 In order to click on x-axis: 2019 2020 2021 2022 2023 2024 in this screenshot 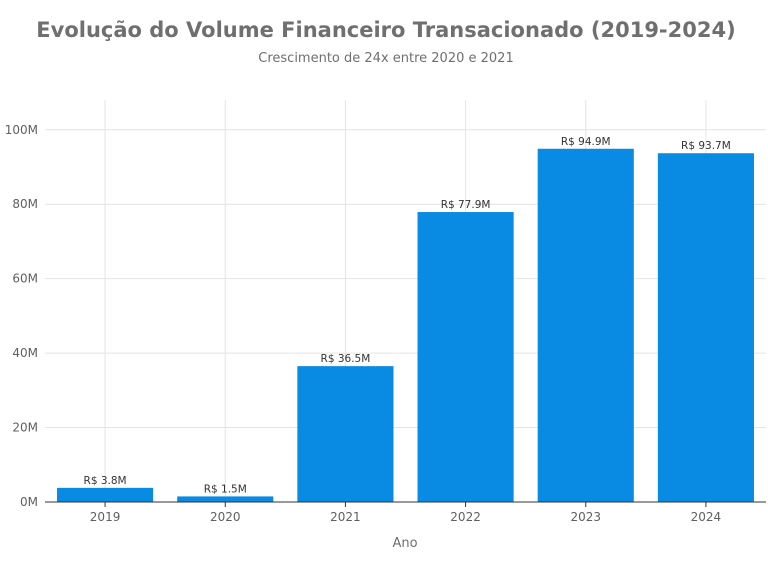, I will do `click(405, 513)`.